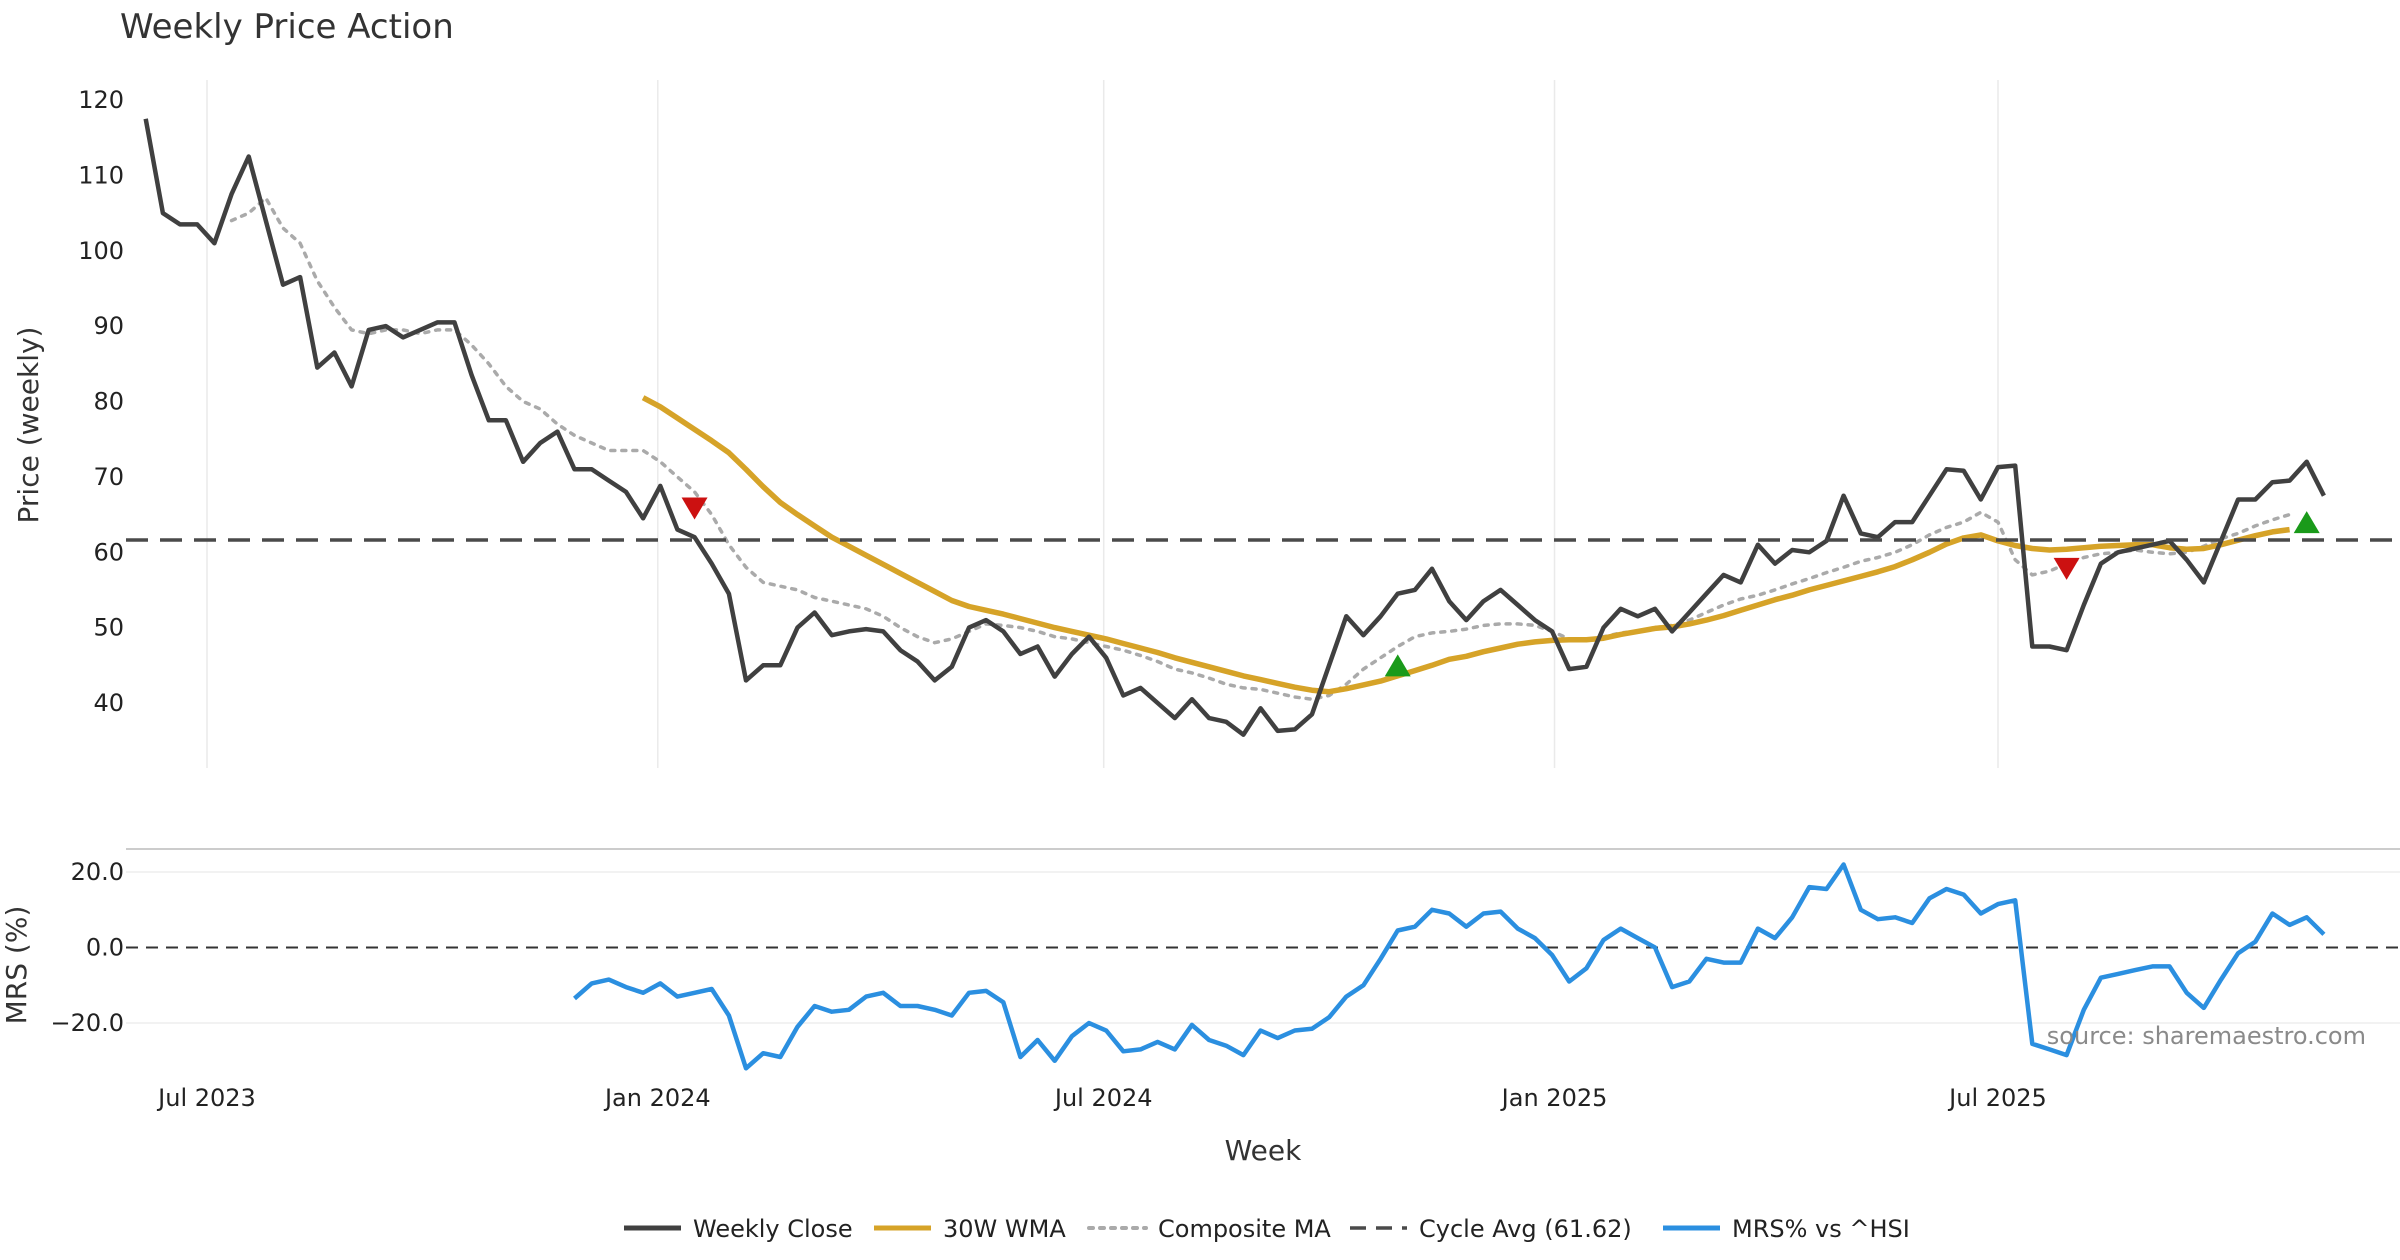  I want to click on bottom-panel-grid, so click(1263, 947).